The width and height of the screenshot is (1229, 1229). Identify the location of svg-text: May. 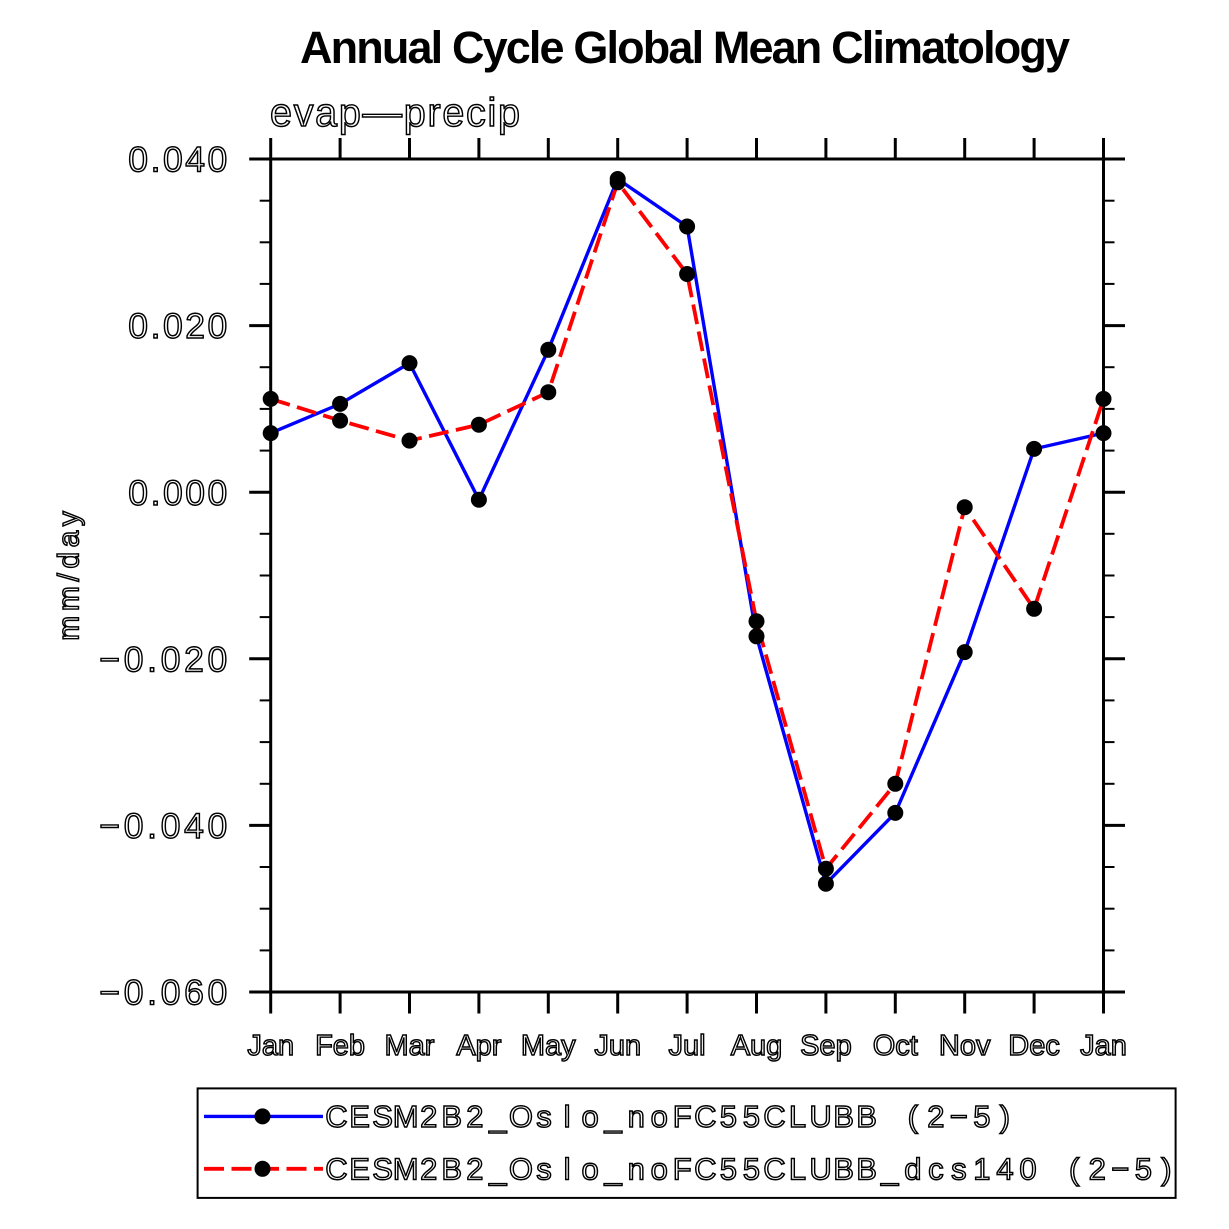
(548, 1046).